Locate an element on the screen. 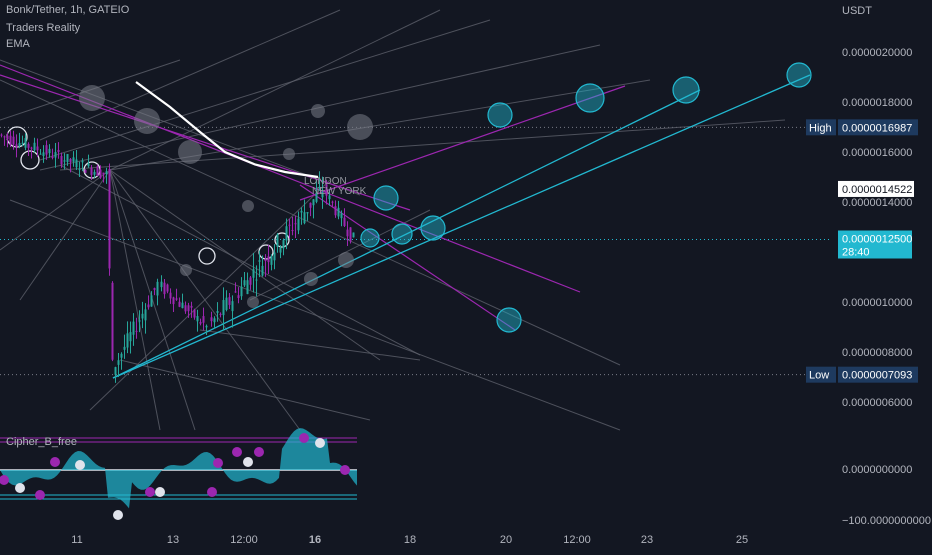 Image resolution: width=932 pixels, height=555 pixels. low-badge-value: 0.0000007093 is located at coordinates (877, 376).